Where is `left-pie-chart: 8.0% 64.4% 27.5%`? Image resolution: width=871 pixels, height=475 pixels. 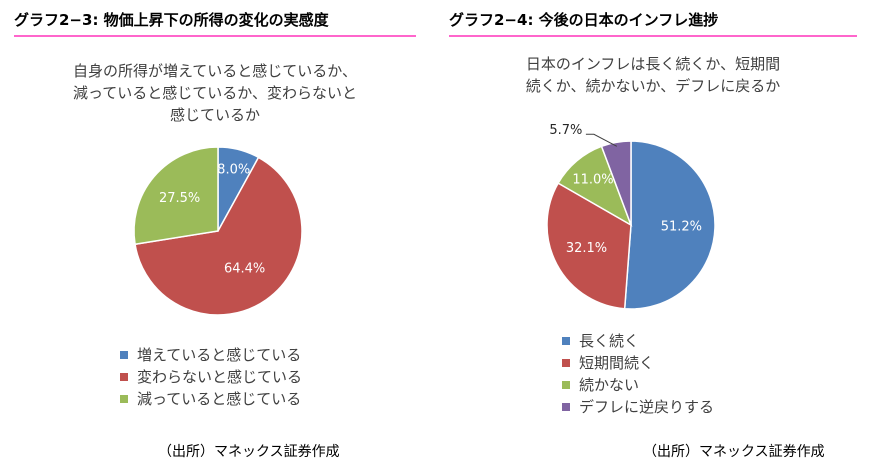
left-pie-chart: 8.0% 64.4% 27.5% is located at coordinates (218, 231).